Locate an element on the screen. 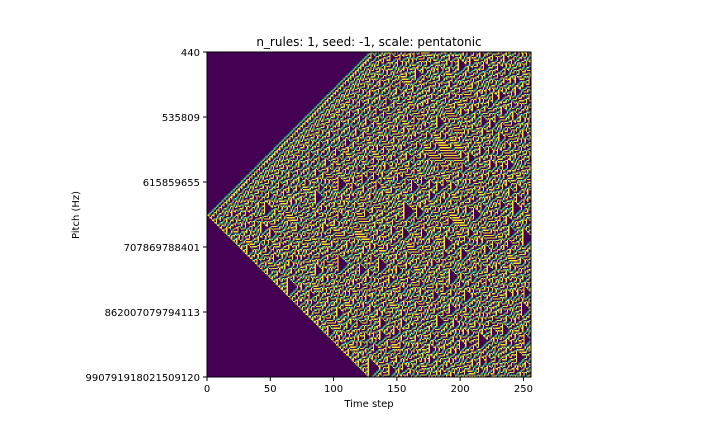 The height and width of the screenshot is (432, 720). y-tick-label: 862007079794113 is located at coordinates (152, 313).